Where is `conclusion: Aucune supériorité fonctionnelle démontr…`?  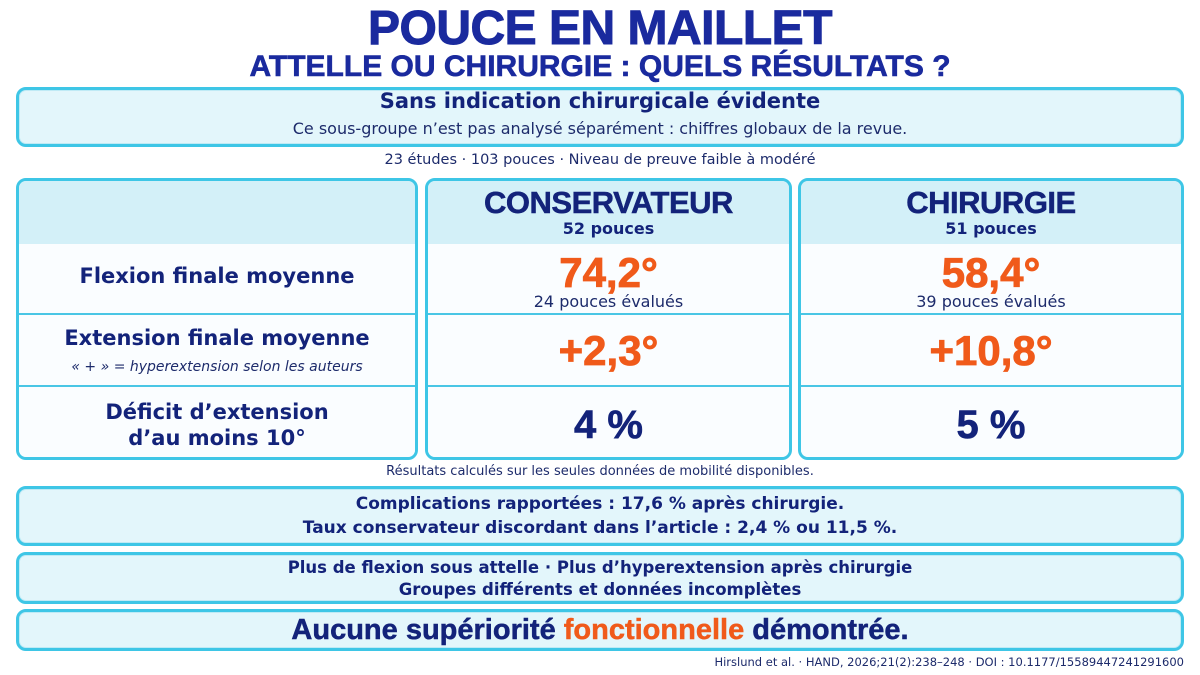 conclusion: Aucune supériorité fonctionnelle démontr… is located at coordinates (600, 630).